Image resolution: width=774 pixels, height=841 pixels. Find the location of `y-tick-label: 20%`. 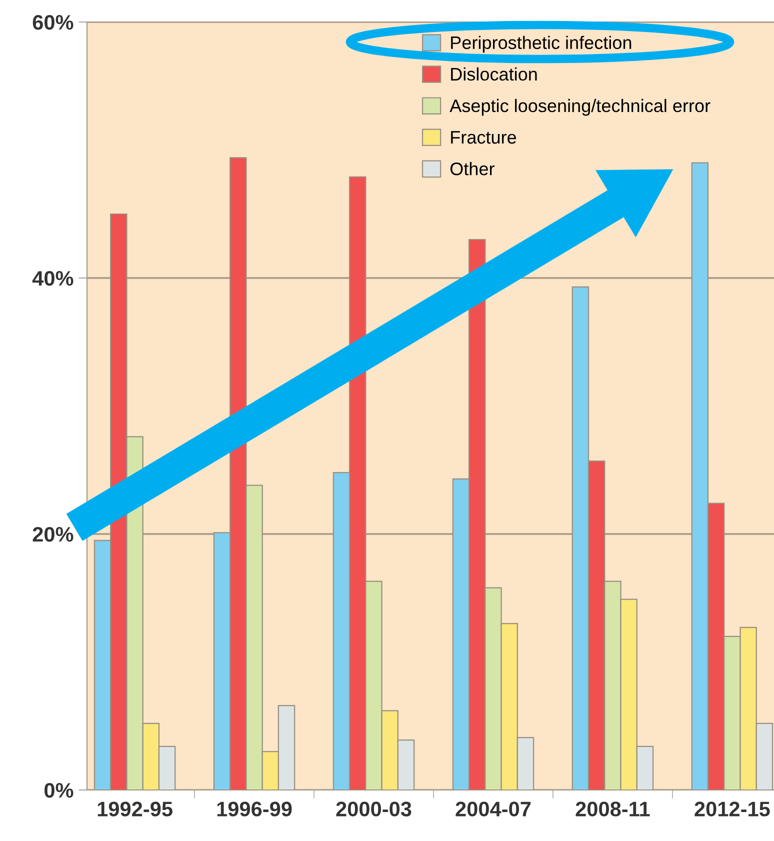

y-tick-label: 20% is located at coordinates (53, 534).